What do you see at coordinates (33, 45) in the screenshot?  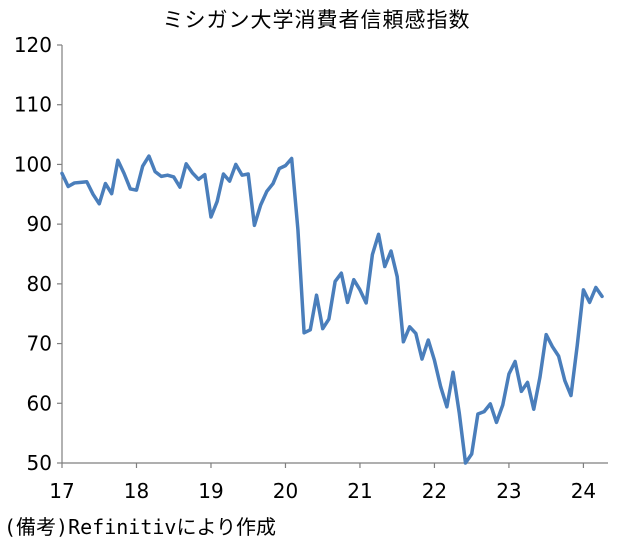 I see `y-tick-label: 120` at bounding box center [33, 45].